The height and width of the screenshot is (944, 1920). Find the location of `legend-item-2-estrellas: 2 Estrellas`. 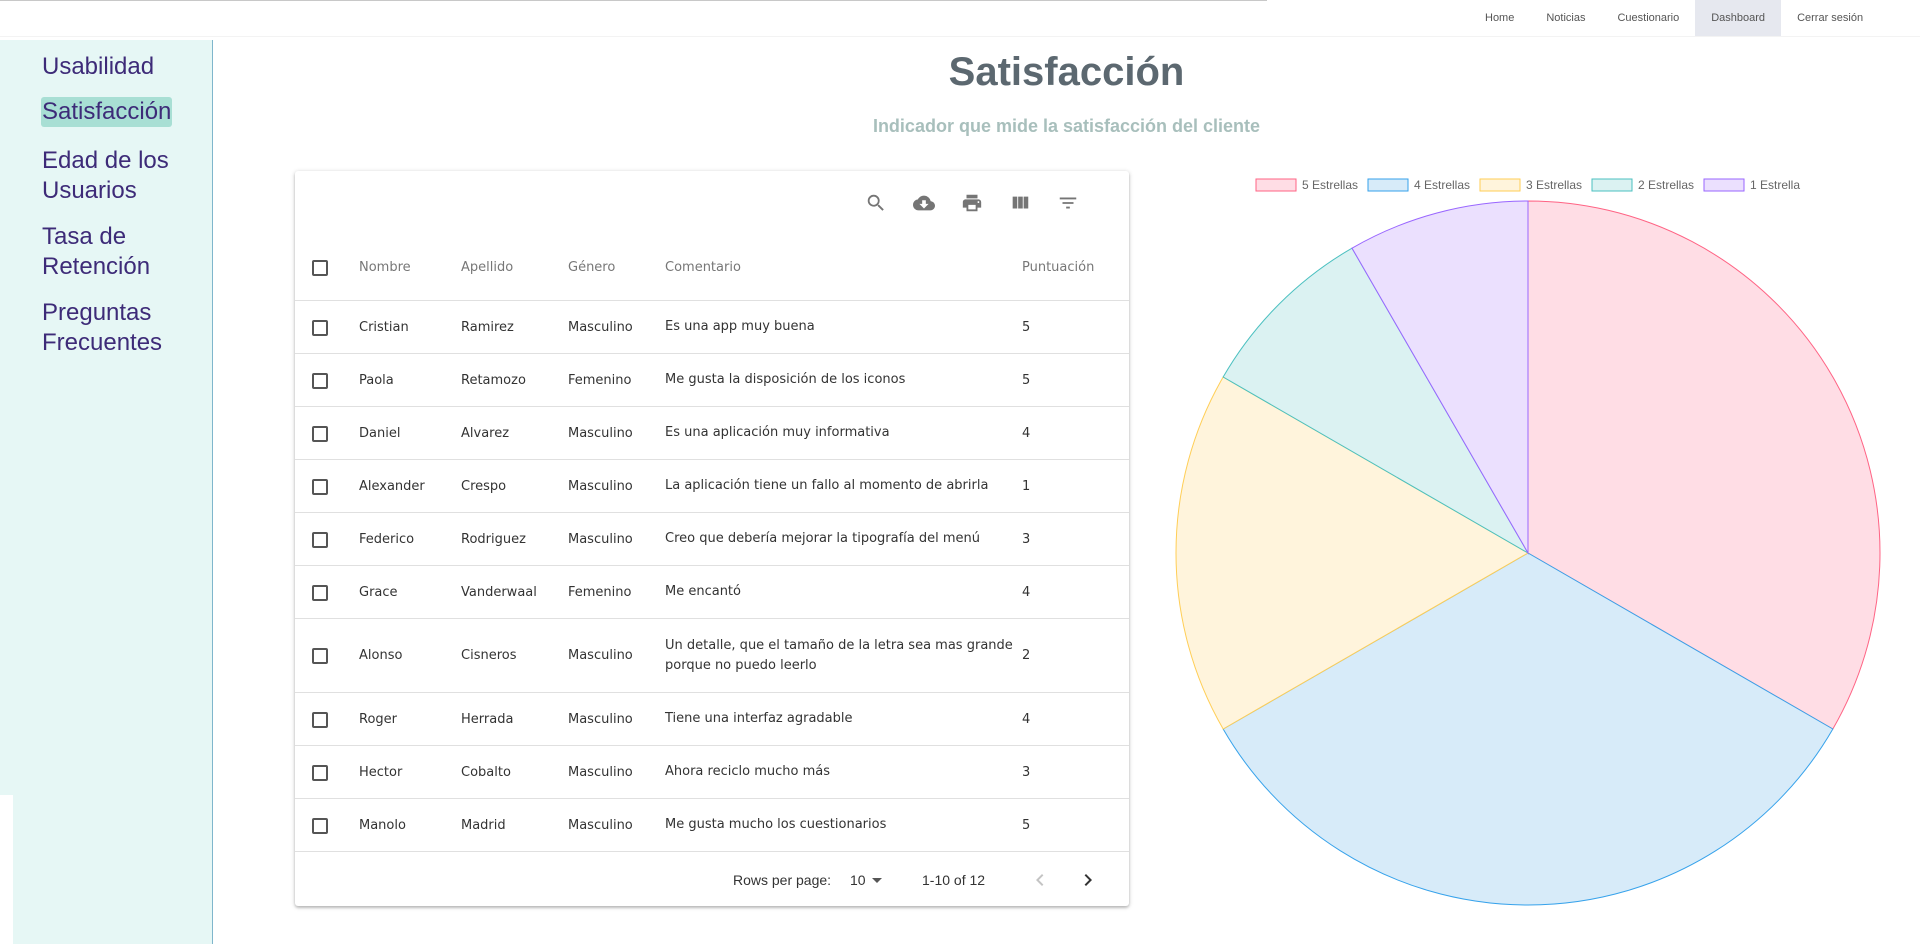

legend-item-2-estrellas: 2 Estrellas is located at coordinates (1642, 185).